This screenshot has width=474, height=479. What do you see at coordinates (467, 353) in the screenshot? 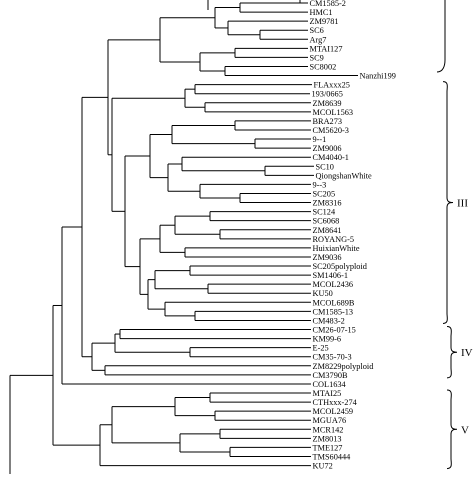
I see `group-label: IV` at bounding box center [467, 353].